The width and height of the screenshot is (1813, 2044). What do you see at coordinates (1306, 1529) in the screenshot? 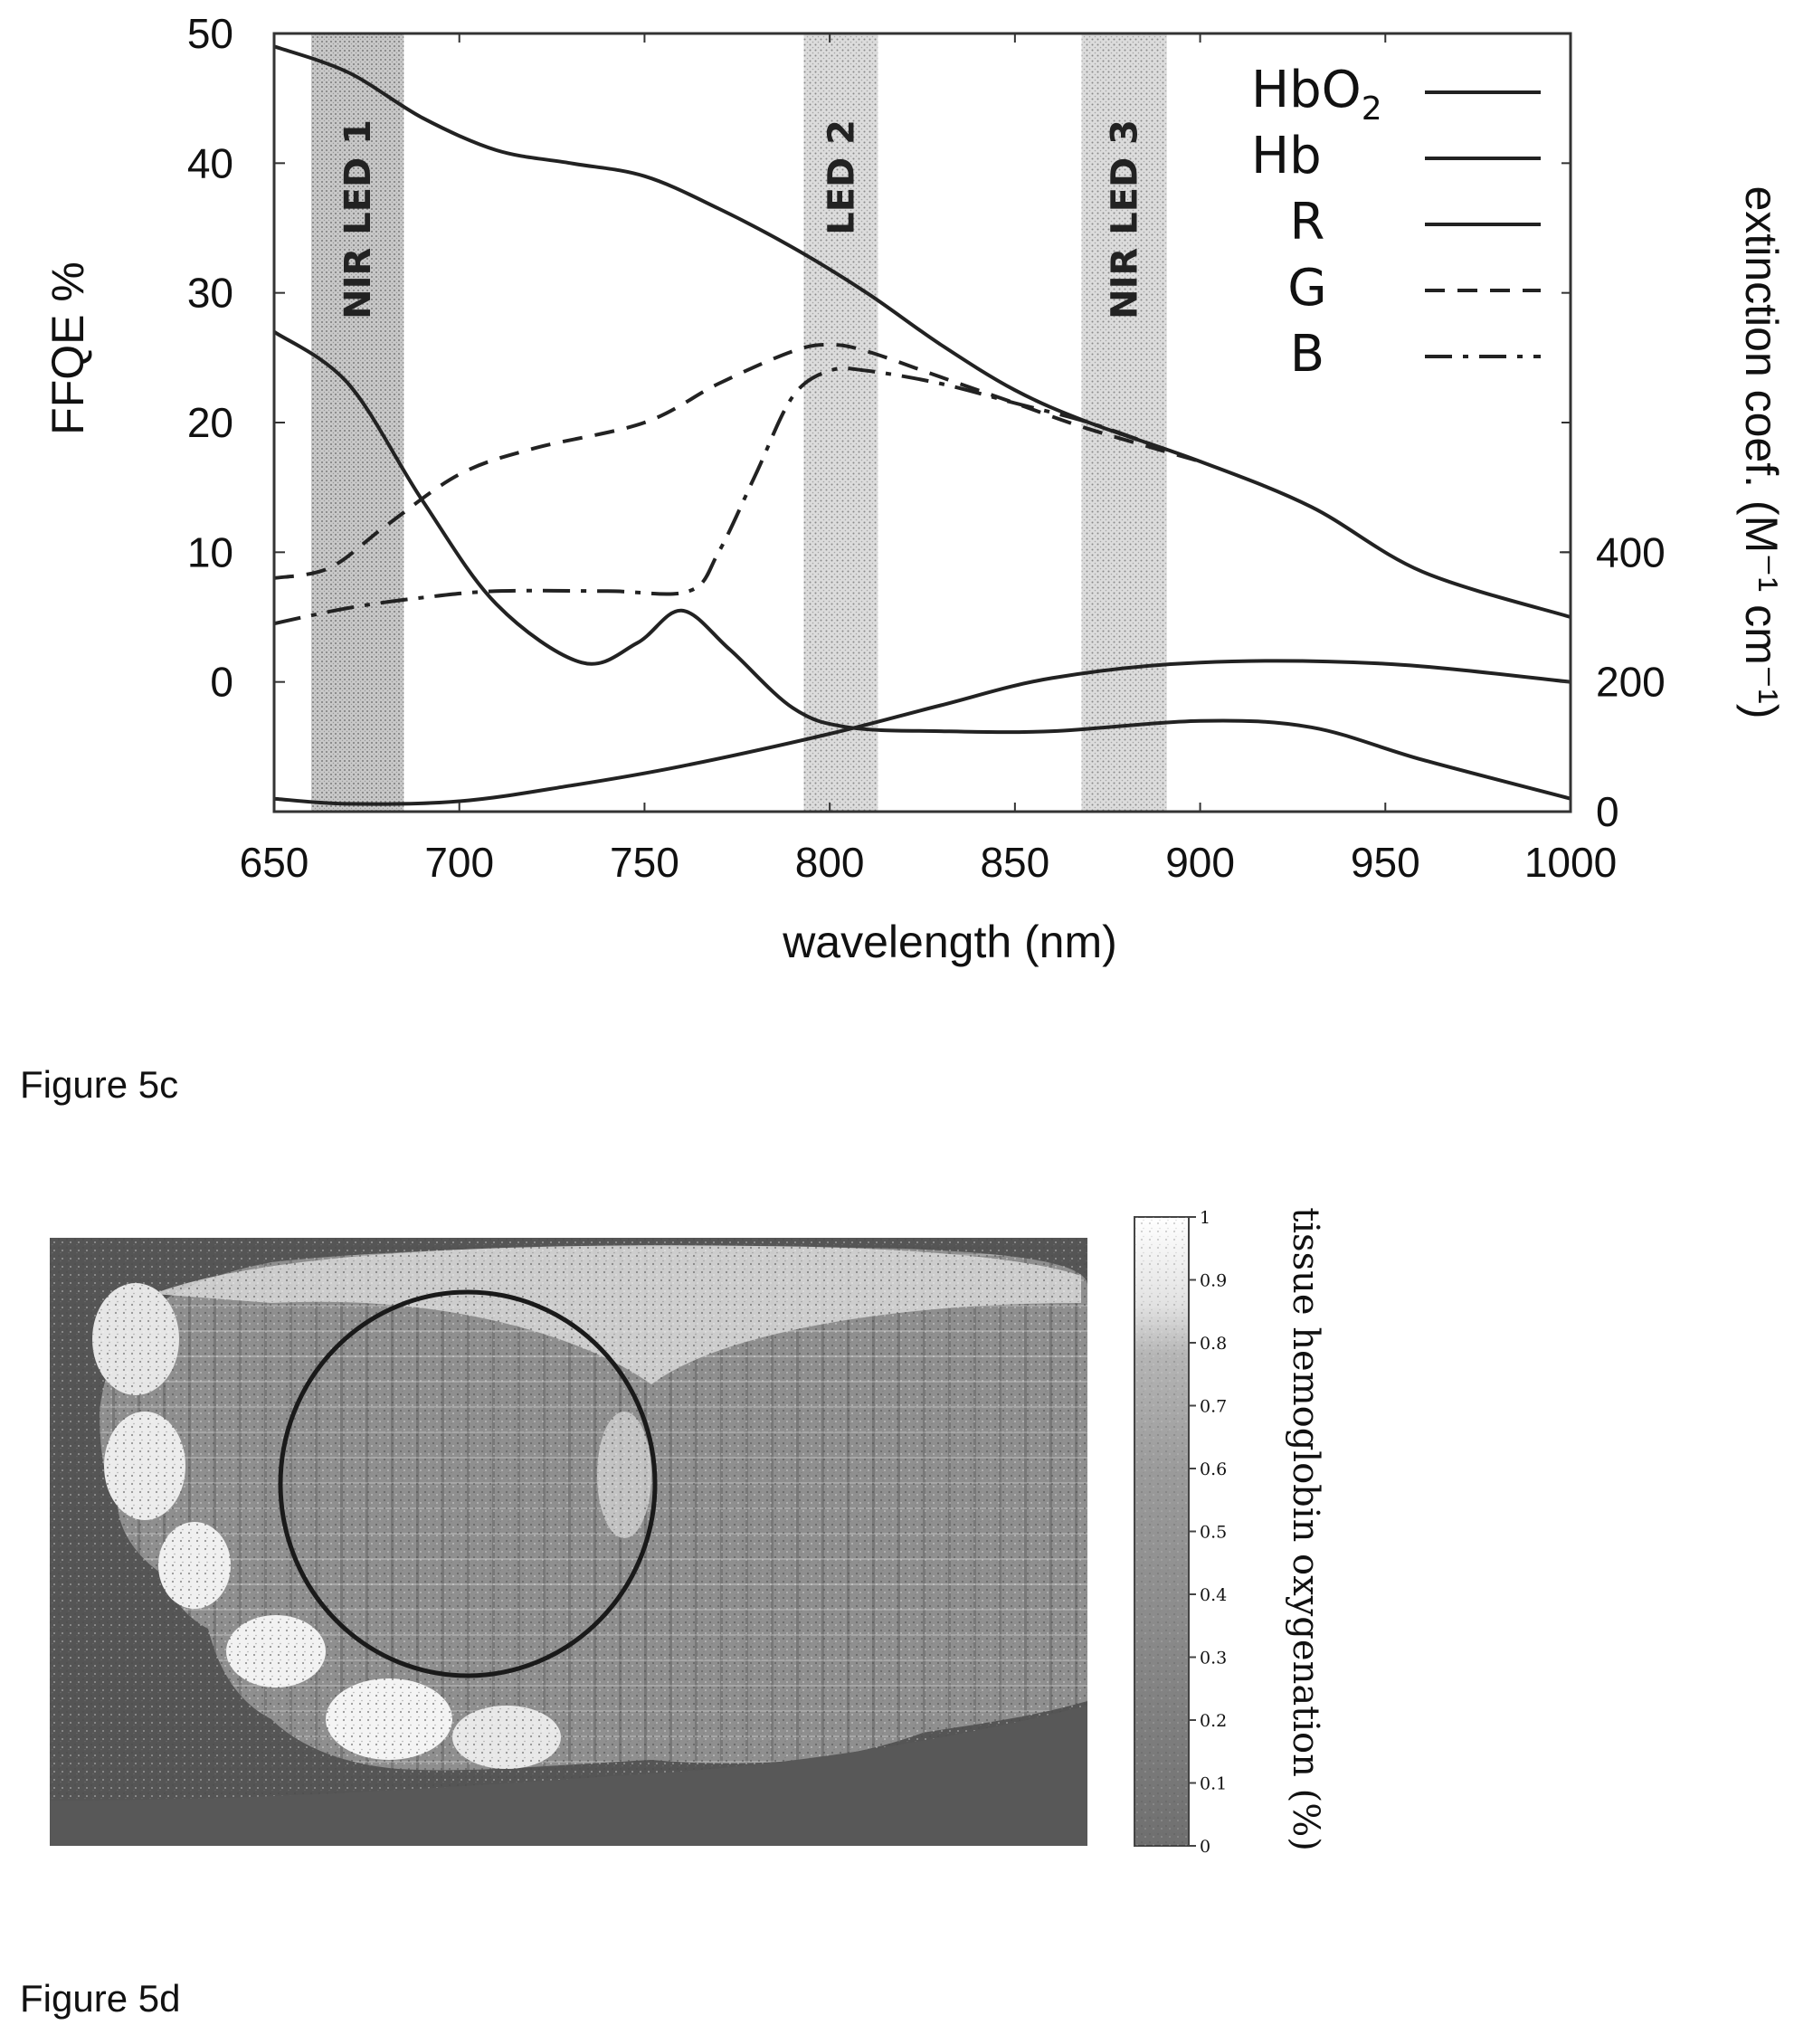
I see `colorbar-label: tissue hemoglobin oxygenation (%)` at bounding box center [1306, 1529].